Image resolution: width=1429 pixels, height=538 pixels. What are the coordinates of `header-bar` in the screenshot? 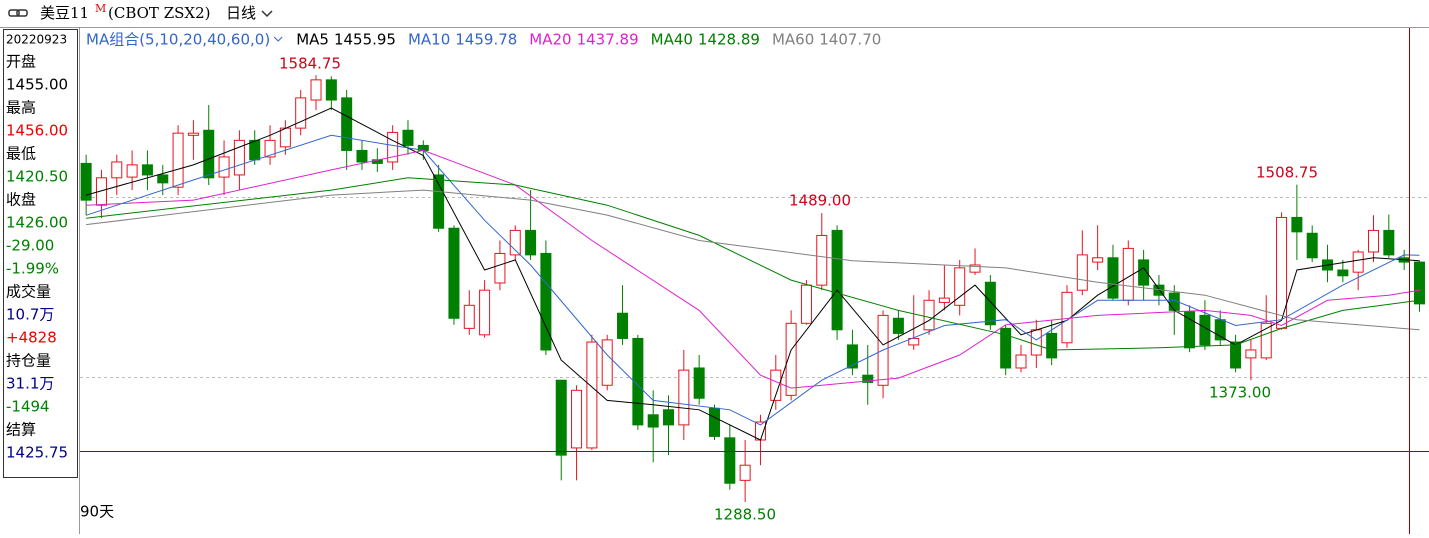 It's located at (714, 13).